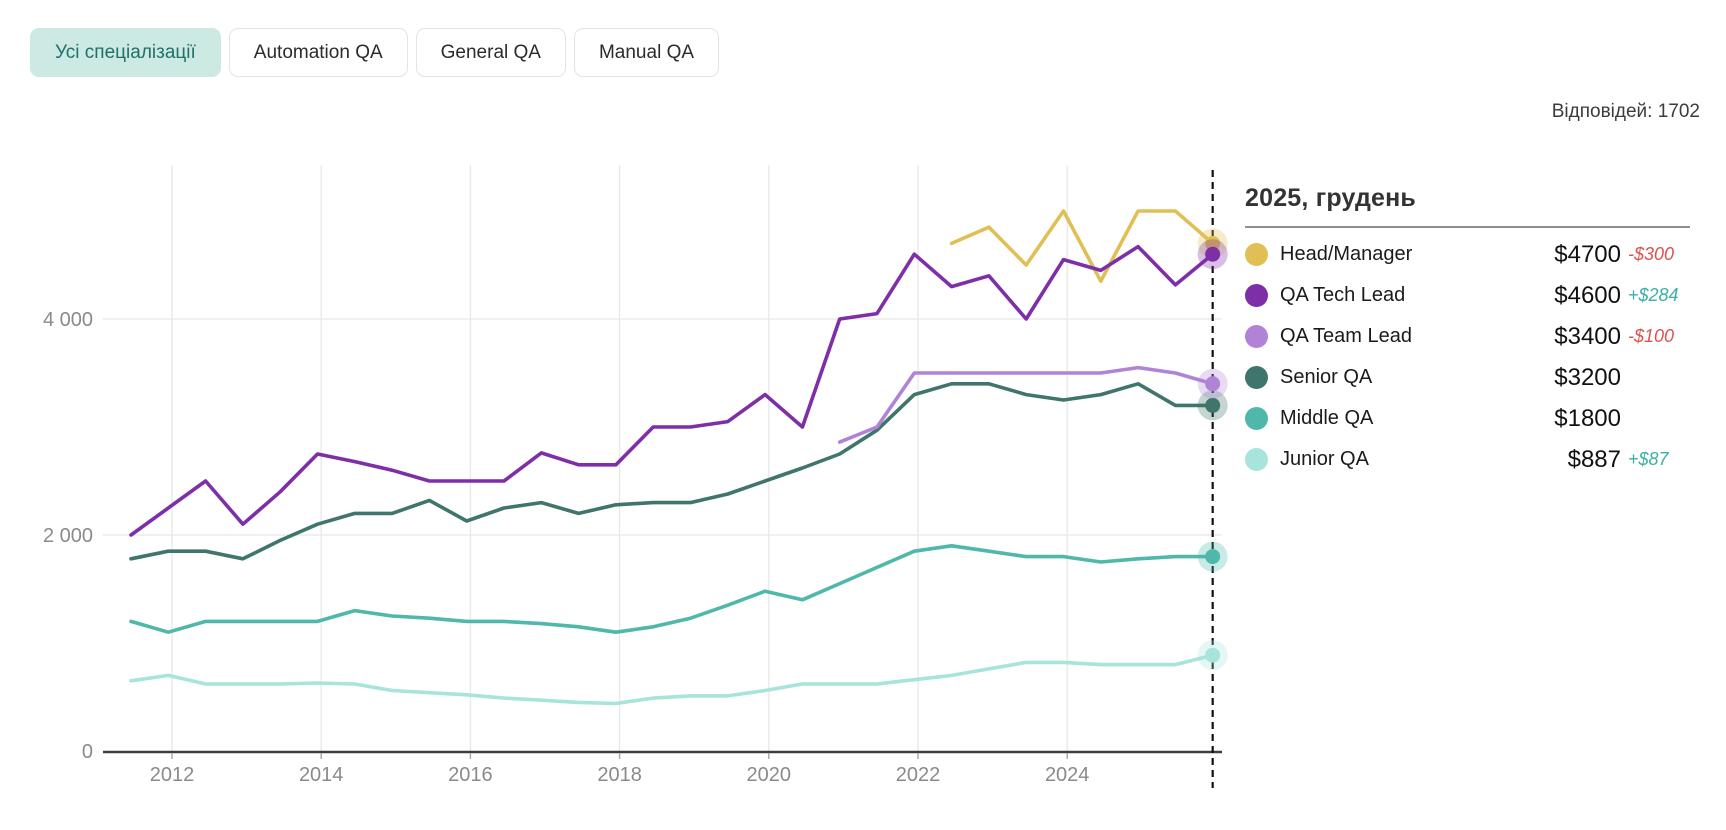 This screenshot has height=830, width=1726. I want to click on legend-row-qa-team-lead: QA Team Lead $3400 -$100, so click(1467, 336).